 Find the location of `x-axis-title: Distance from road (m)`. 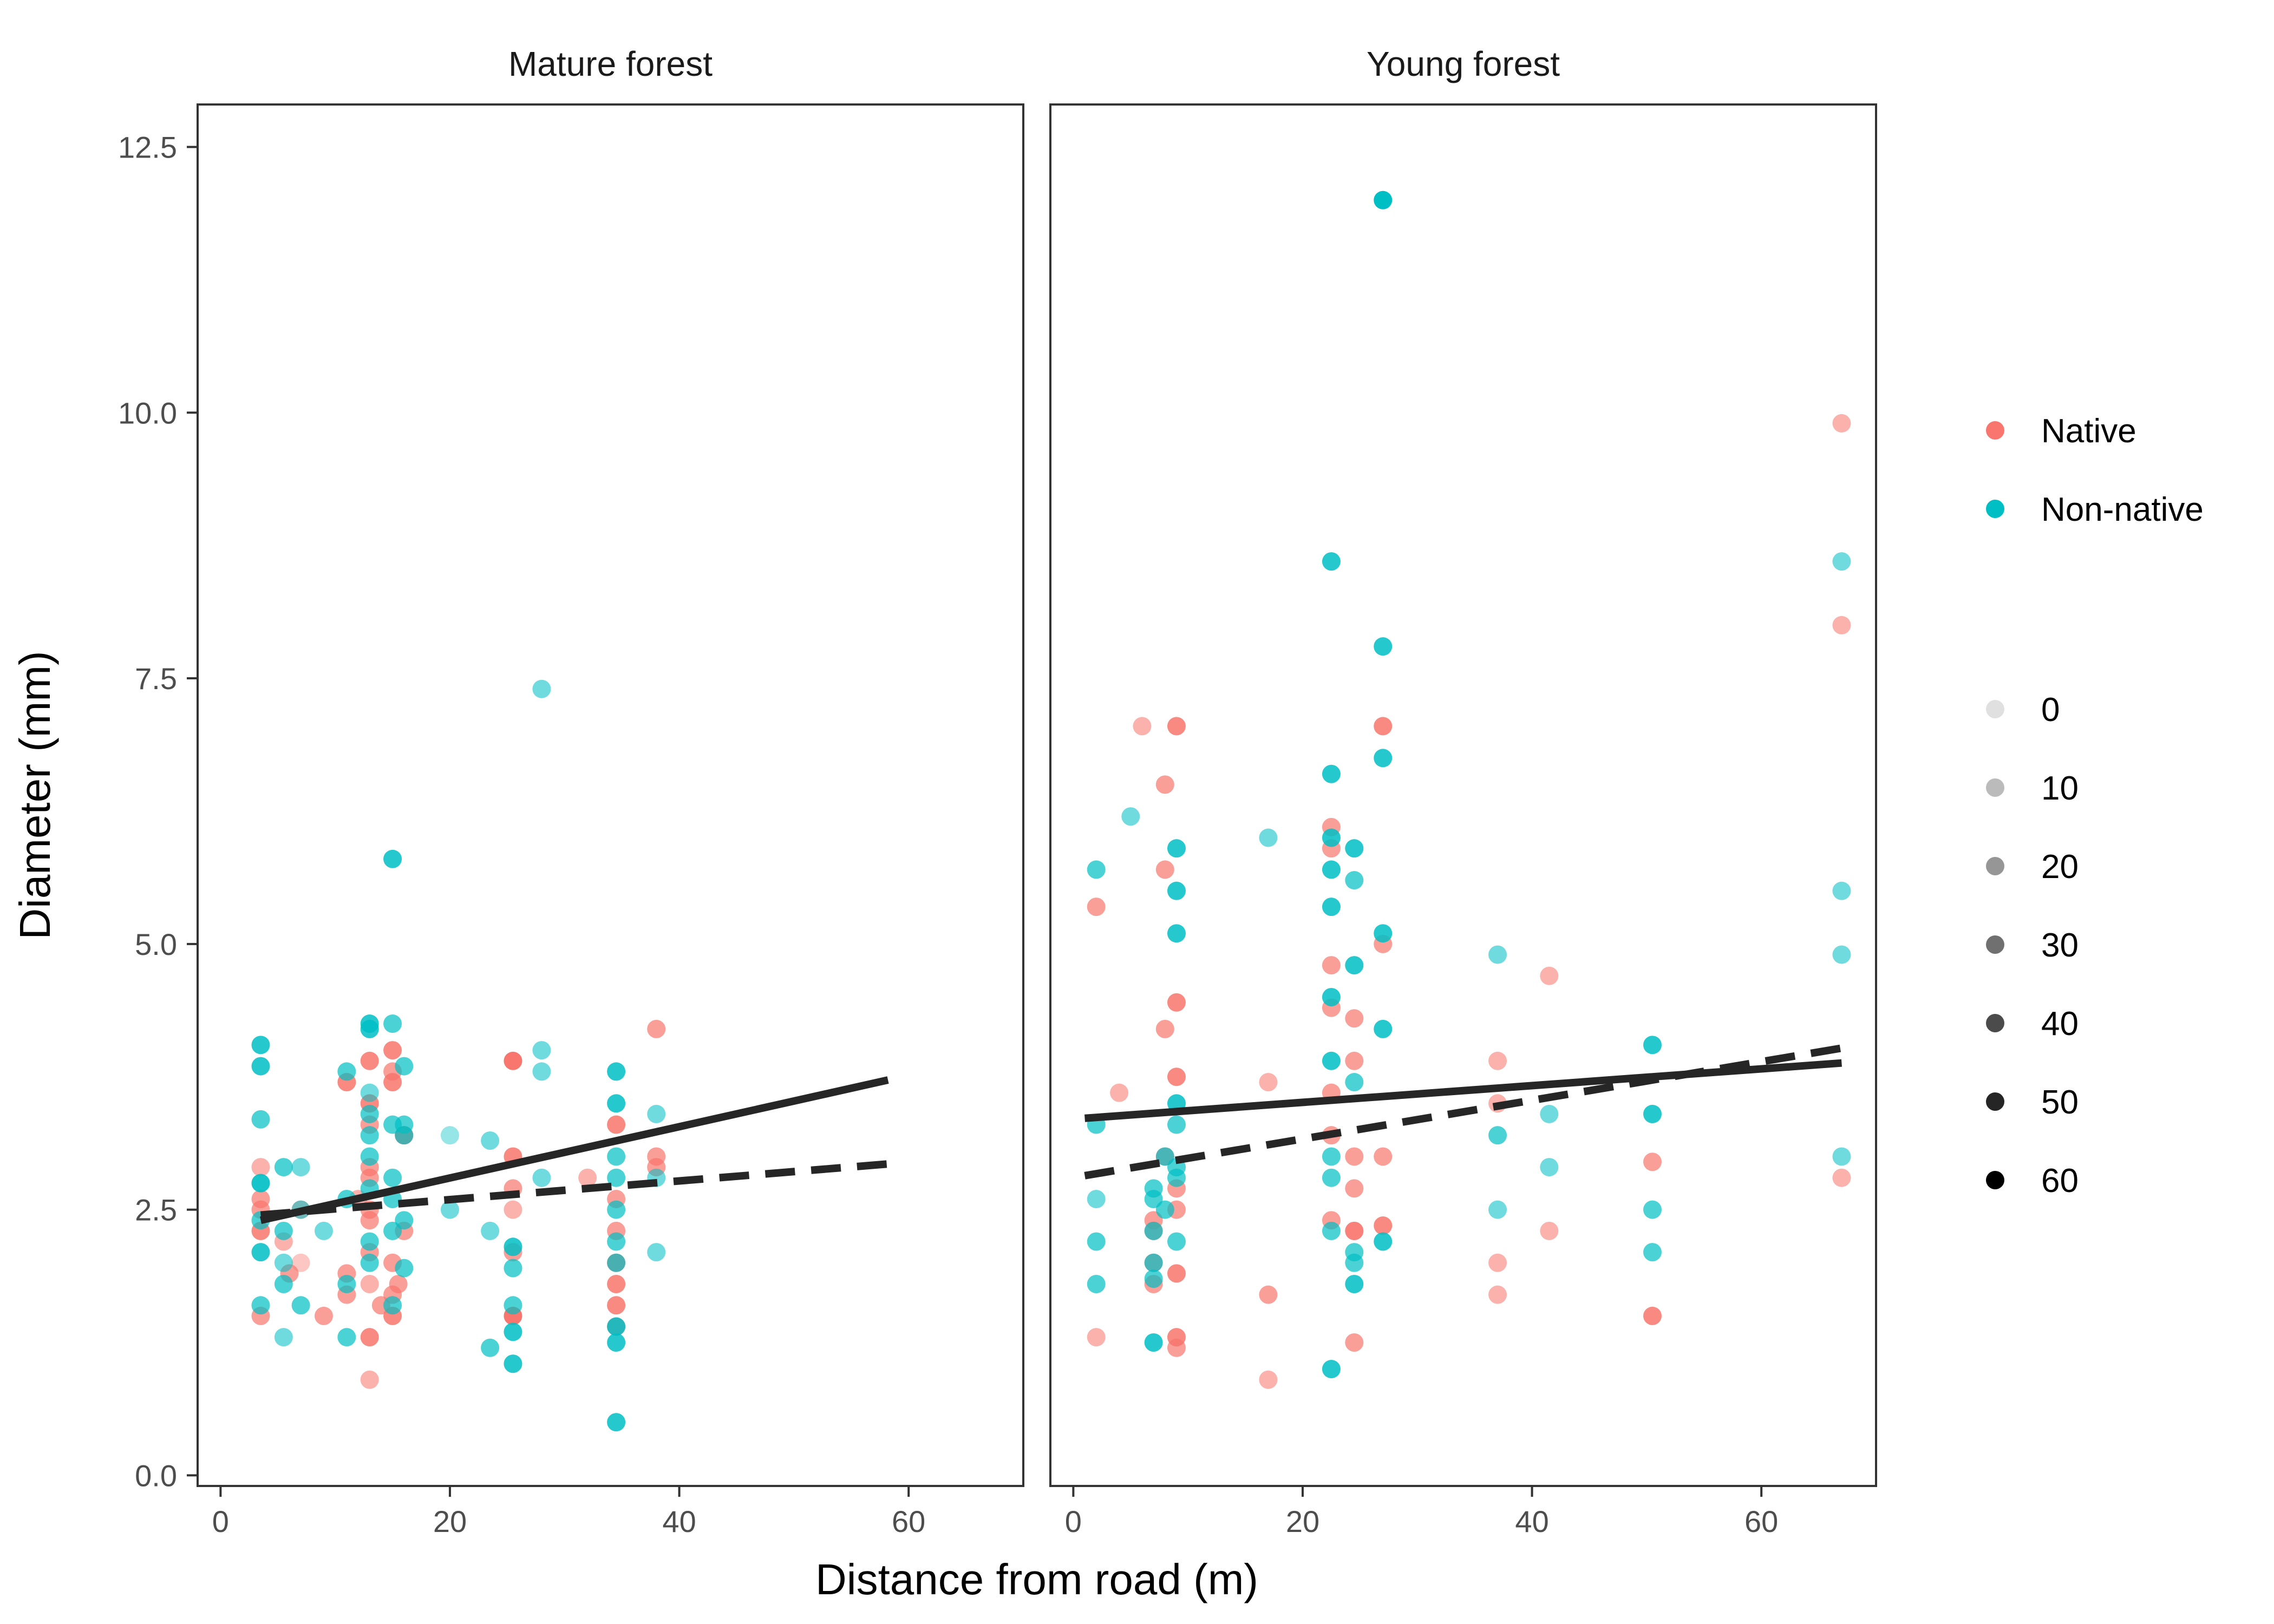

x-axis-title: Distance from road (m) is located at coordinates (1037, 1579).